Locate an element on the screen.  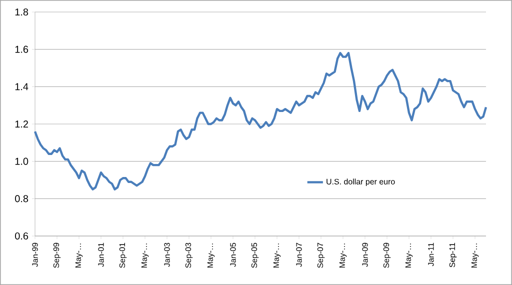
y-tick-label: 1.8 is located at coordinates (21, 12).